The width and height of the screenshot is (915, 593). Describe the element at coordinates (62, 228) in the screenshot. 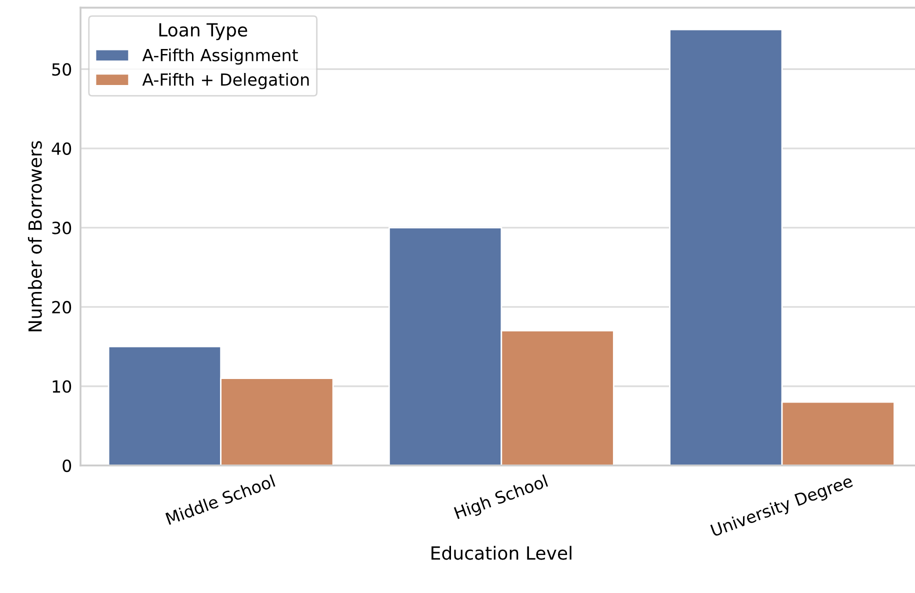

I see `y-tick-label: 30` at that location.